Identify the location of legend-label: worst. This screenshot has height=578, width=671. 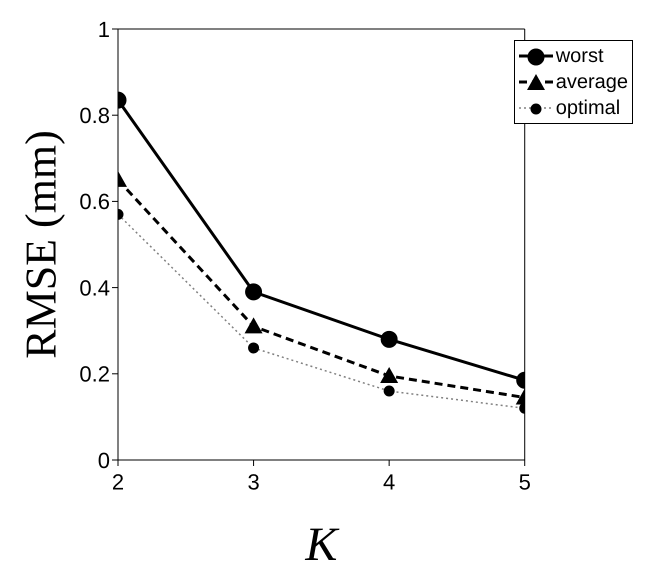
(580, 56).